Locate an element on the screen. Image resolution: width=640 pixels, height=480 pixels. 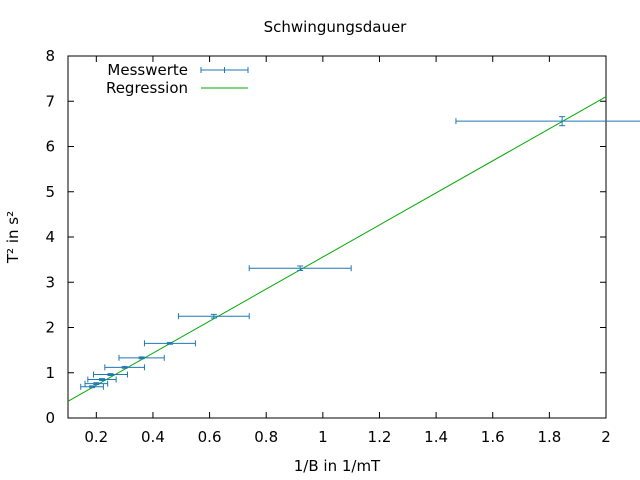
legend-symbol-messwerte is located at coordinates (224, 70).